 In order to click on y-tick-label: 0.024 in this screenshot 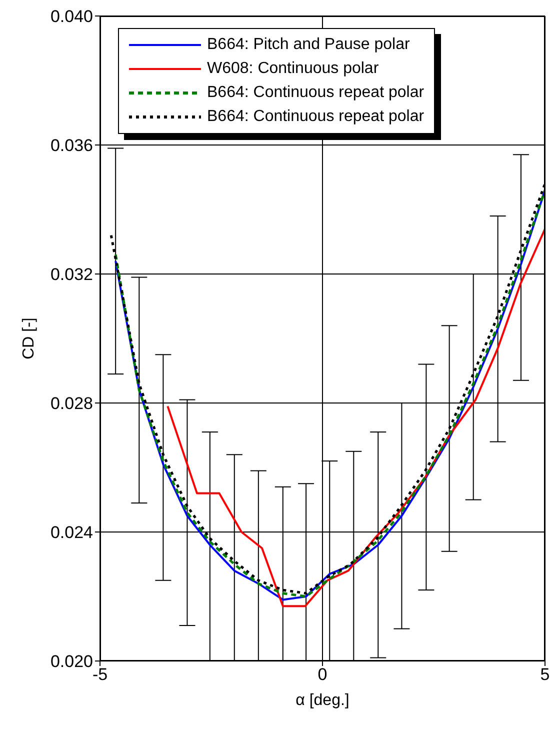, I will do `click(71, 532)`.